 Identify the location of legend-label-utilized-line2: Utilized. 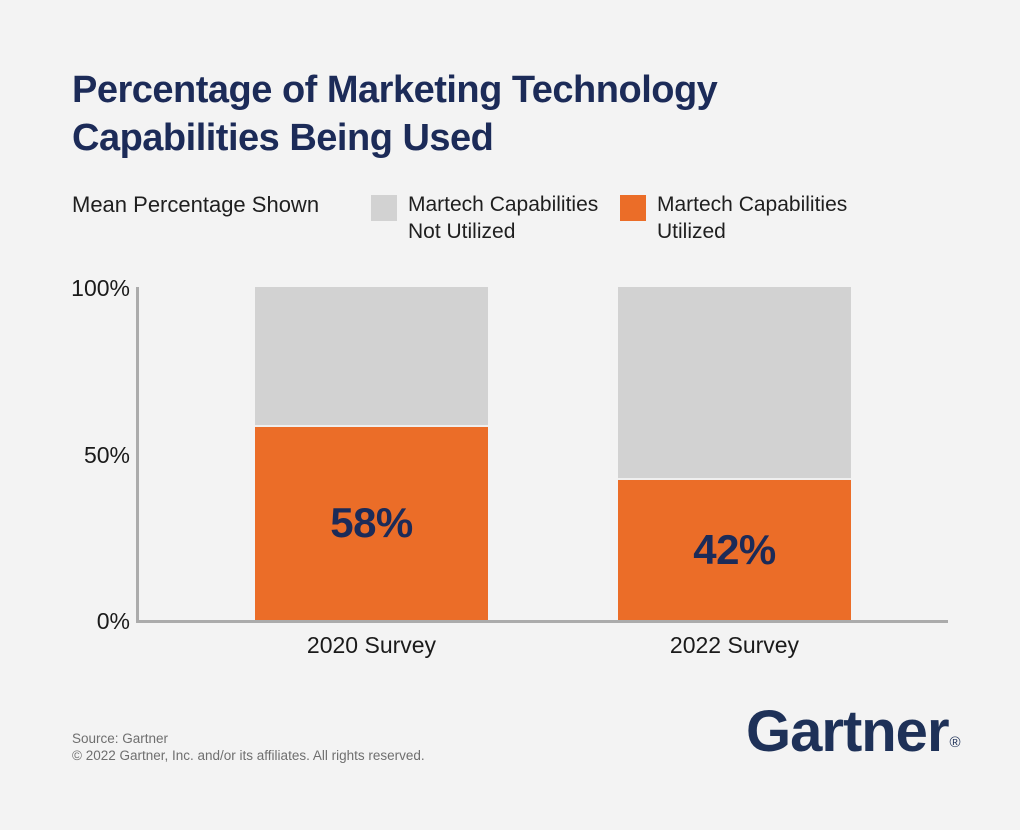
(691, 231).